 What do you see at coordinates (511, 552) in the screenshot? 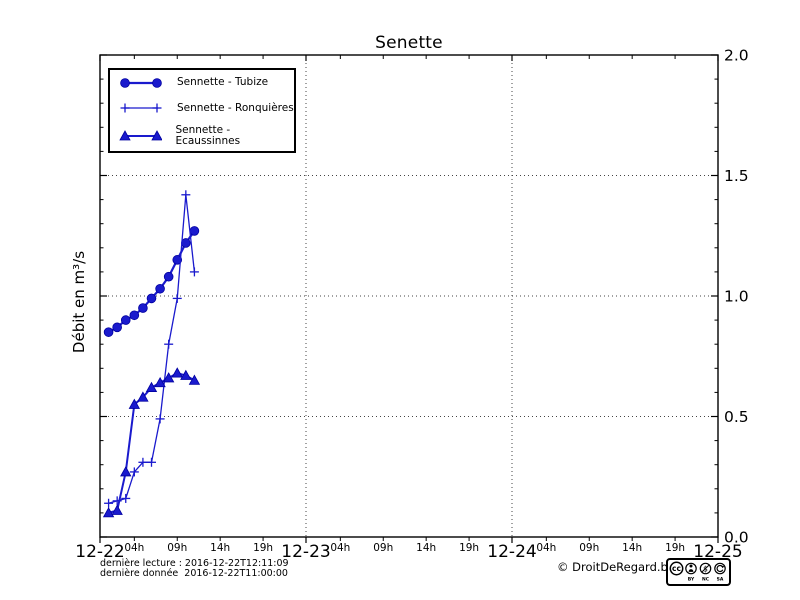
I see `x-day-label: 12-24` at bounding box center [511, 552].